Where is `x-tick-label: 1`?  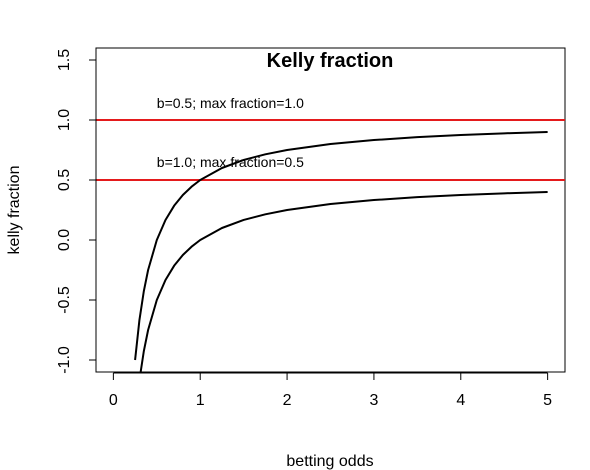
x-tick-label: 1 is located at coordinates (200, 400).